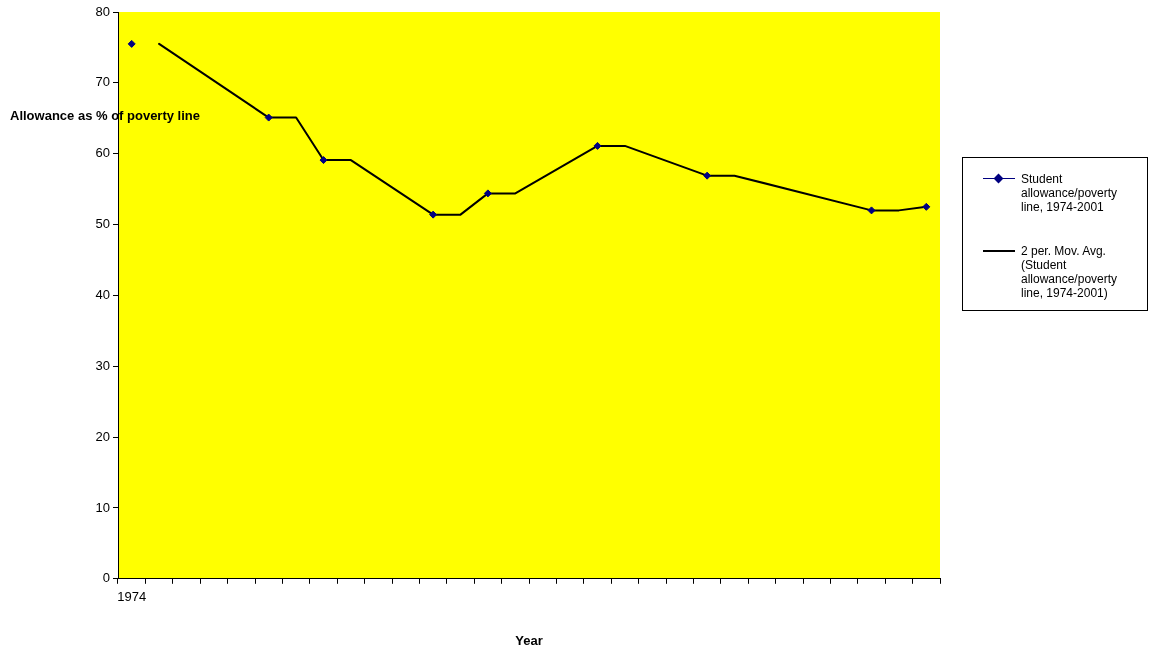 The width and height of the screenshot is (1152, 653). I want to click on y-tick-label: 10, so click(102, 507).